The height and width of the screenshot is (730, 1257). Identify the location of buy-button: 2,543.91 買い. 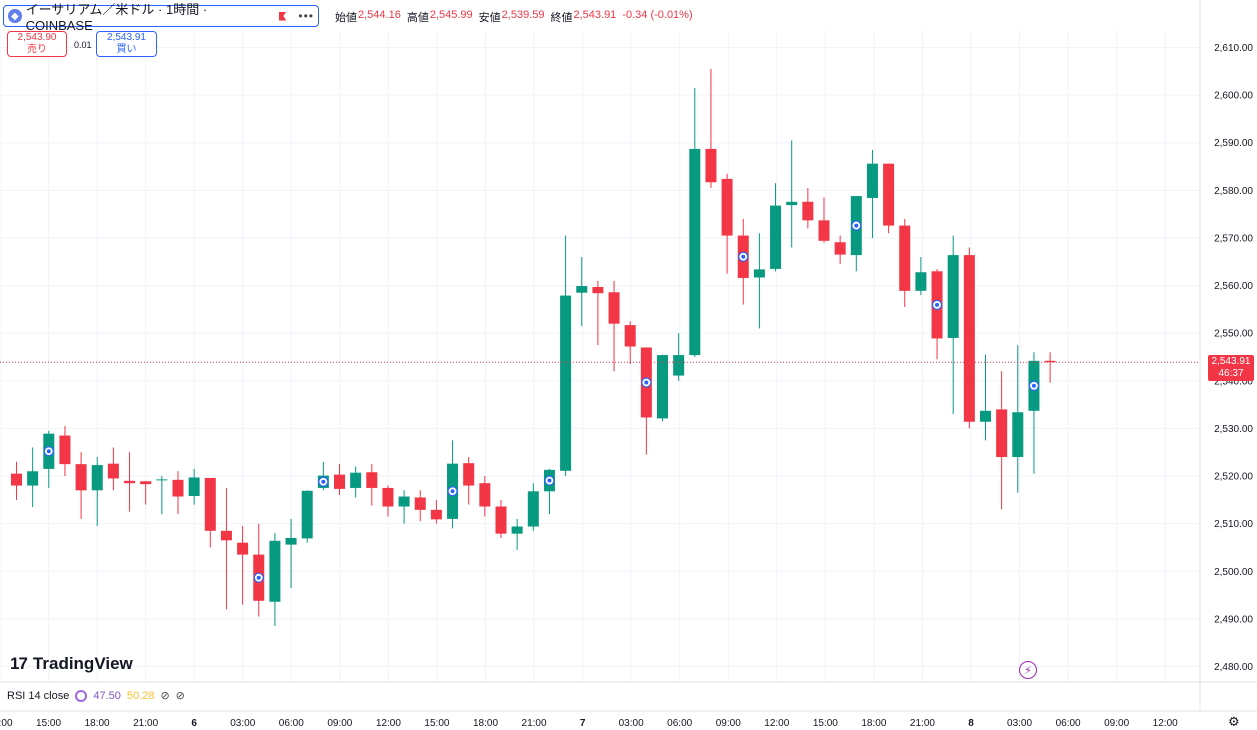
(126, 44).